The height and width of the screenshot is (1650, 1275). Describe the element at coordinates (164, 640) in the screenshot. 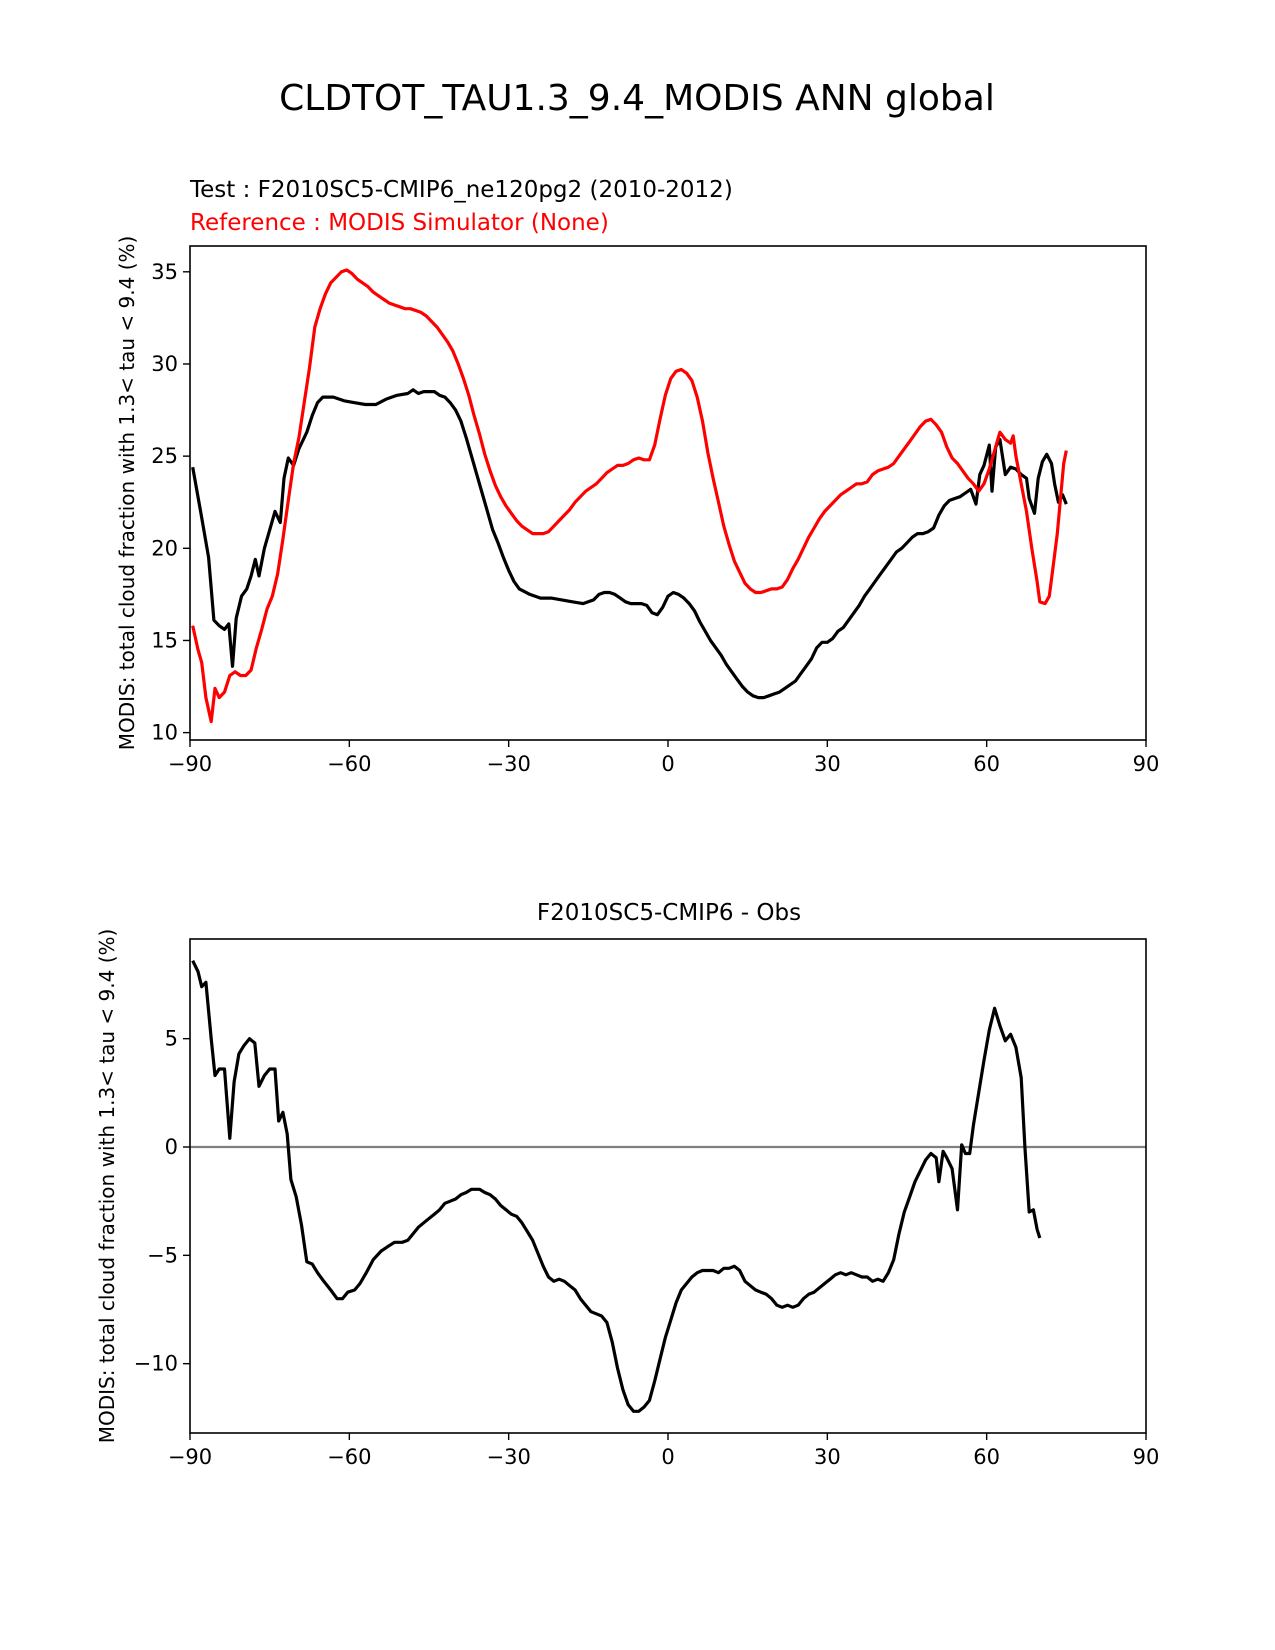

I see `y-tick-label: 15` at that location.